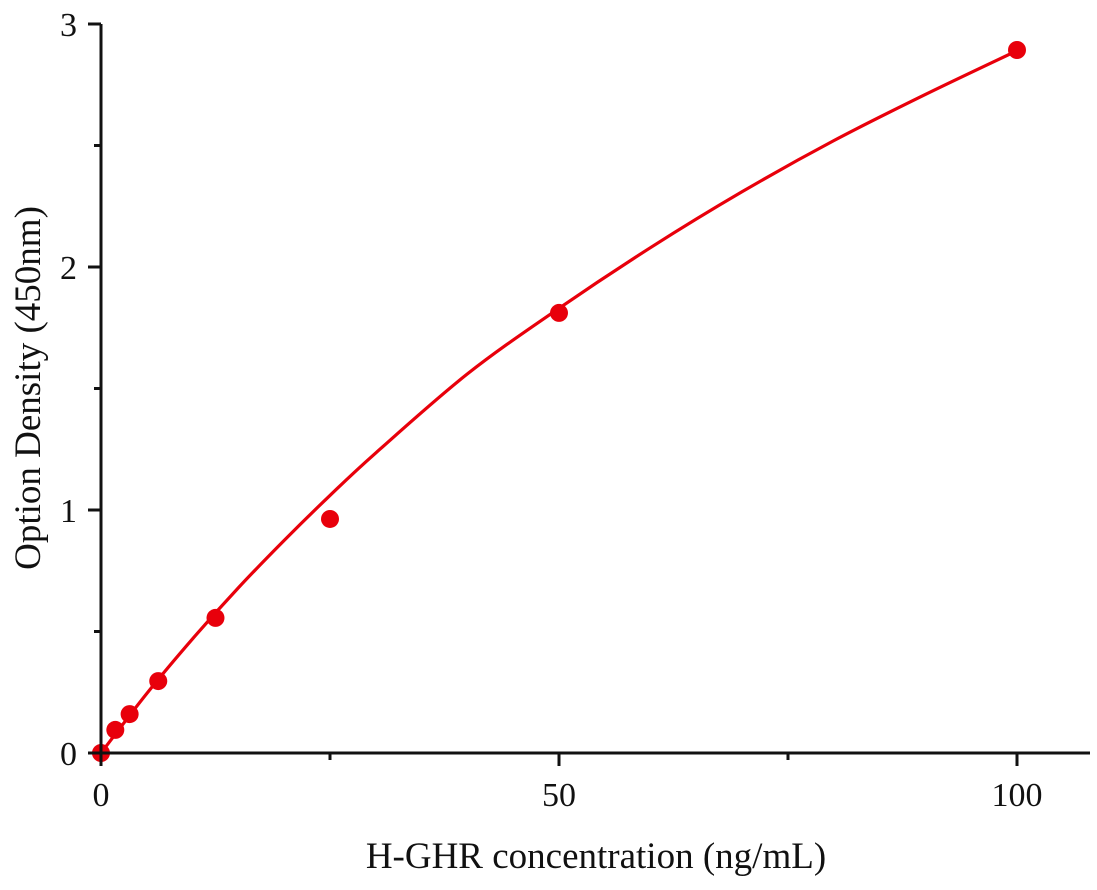 The image size is (1097, 890). Describe the element at coordinates (68, 25) in the screenshot. I see `y-tick-label: 3` at that location.